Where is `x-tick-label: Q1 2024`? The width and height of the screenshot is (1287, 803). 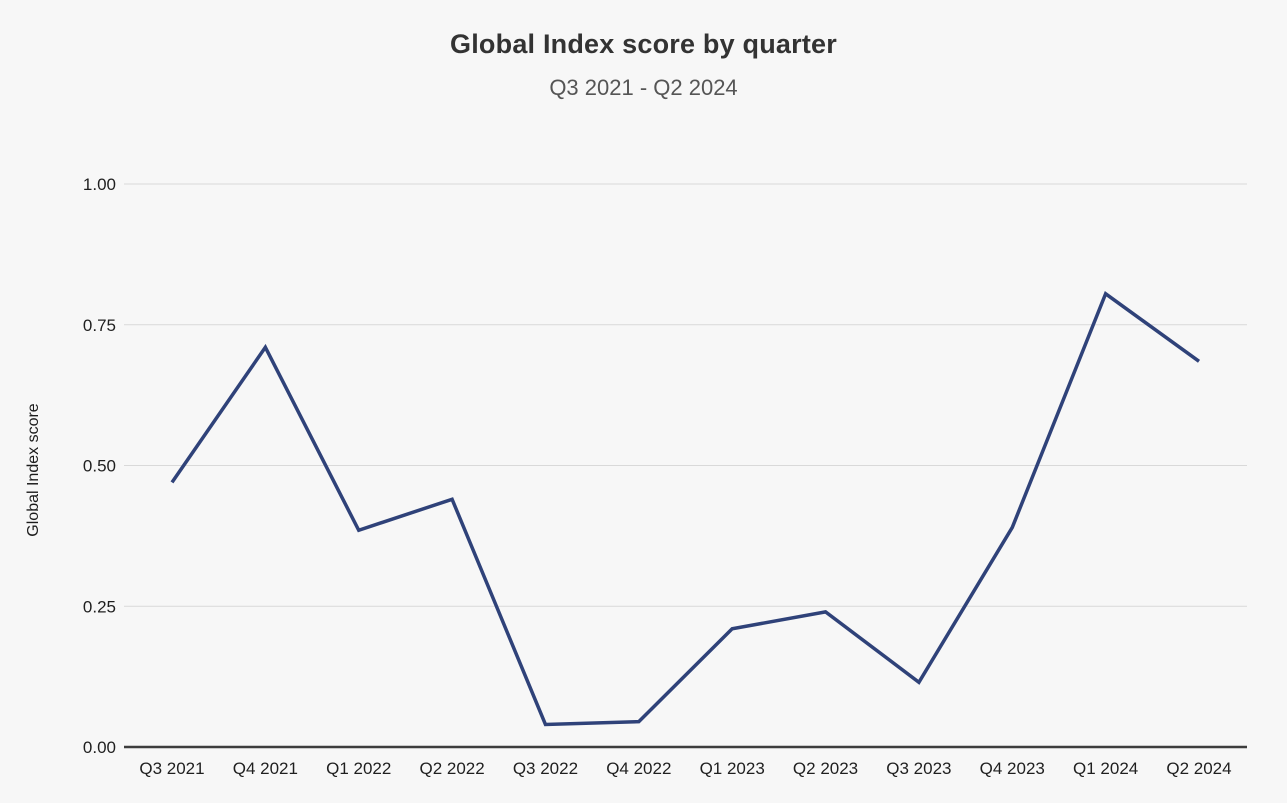 x-tick-label: Q1 2024 is located at coordinates (1105, 768).